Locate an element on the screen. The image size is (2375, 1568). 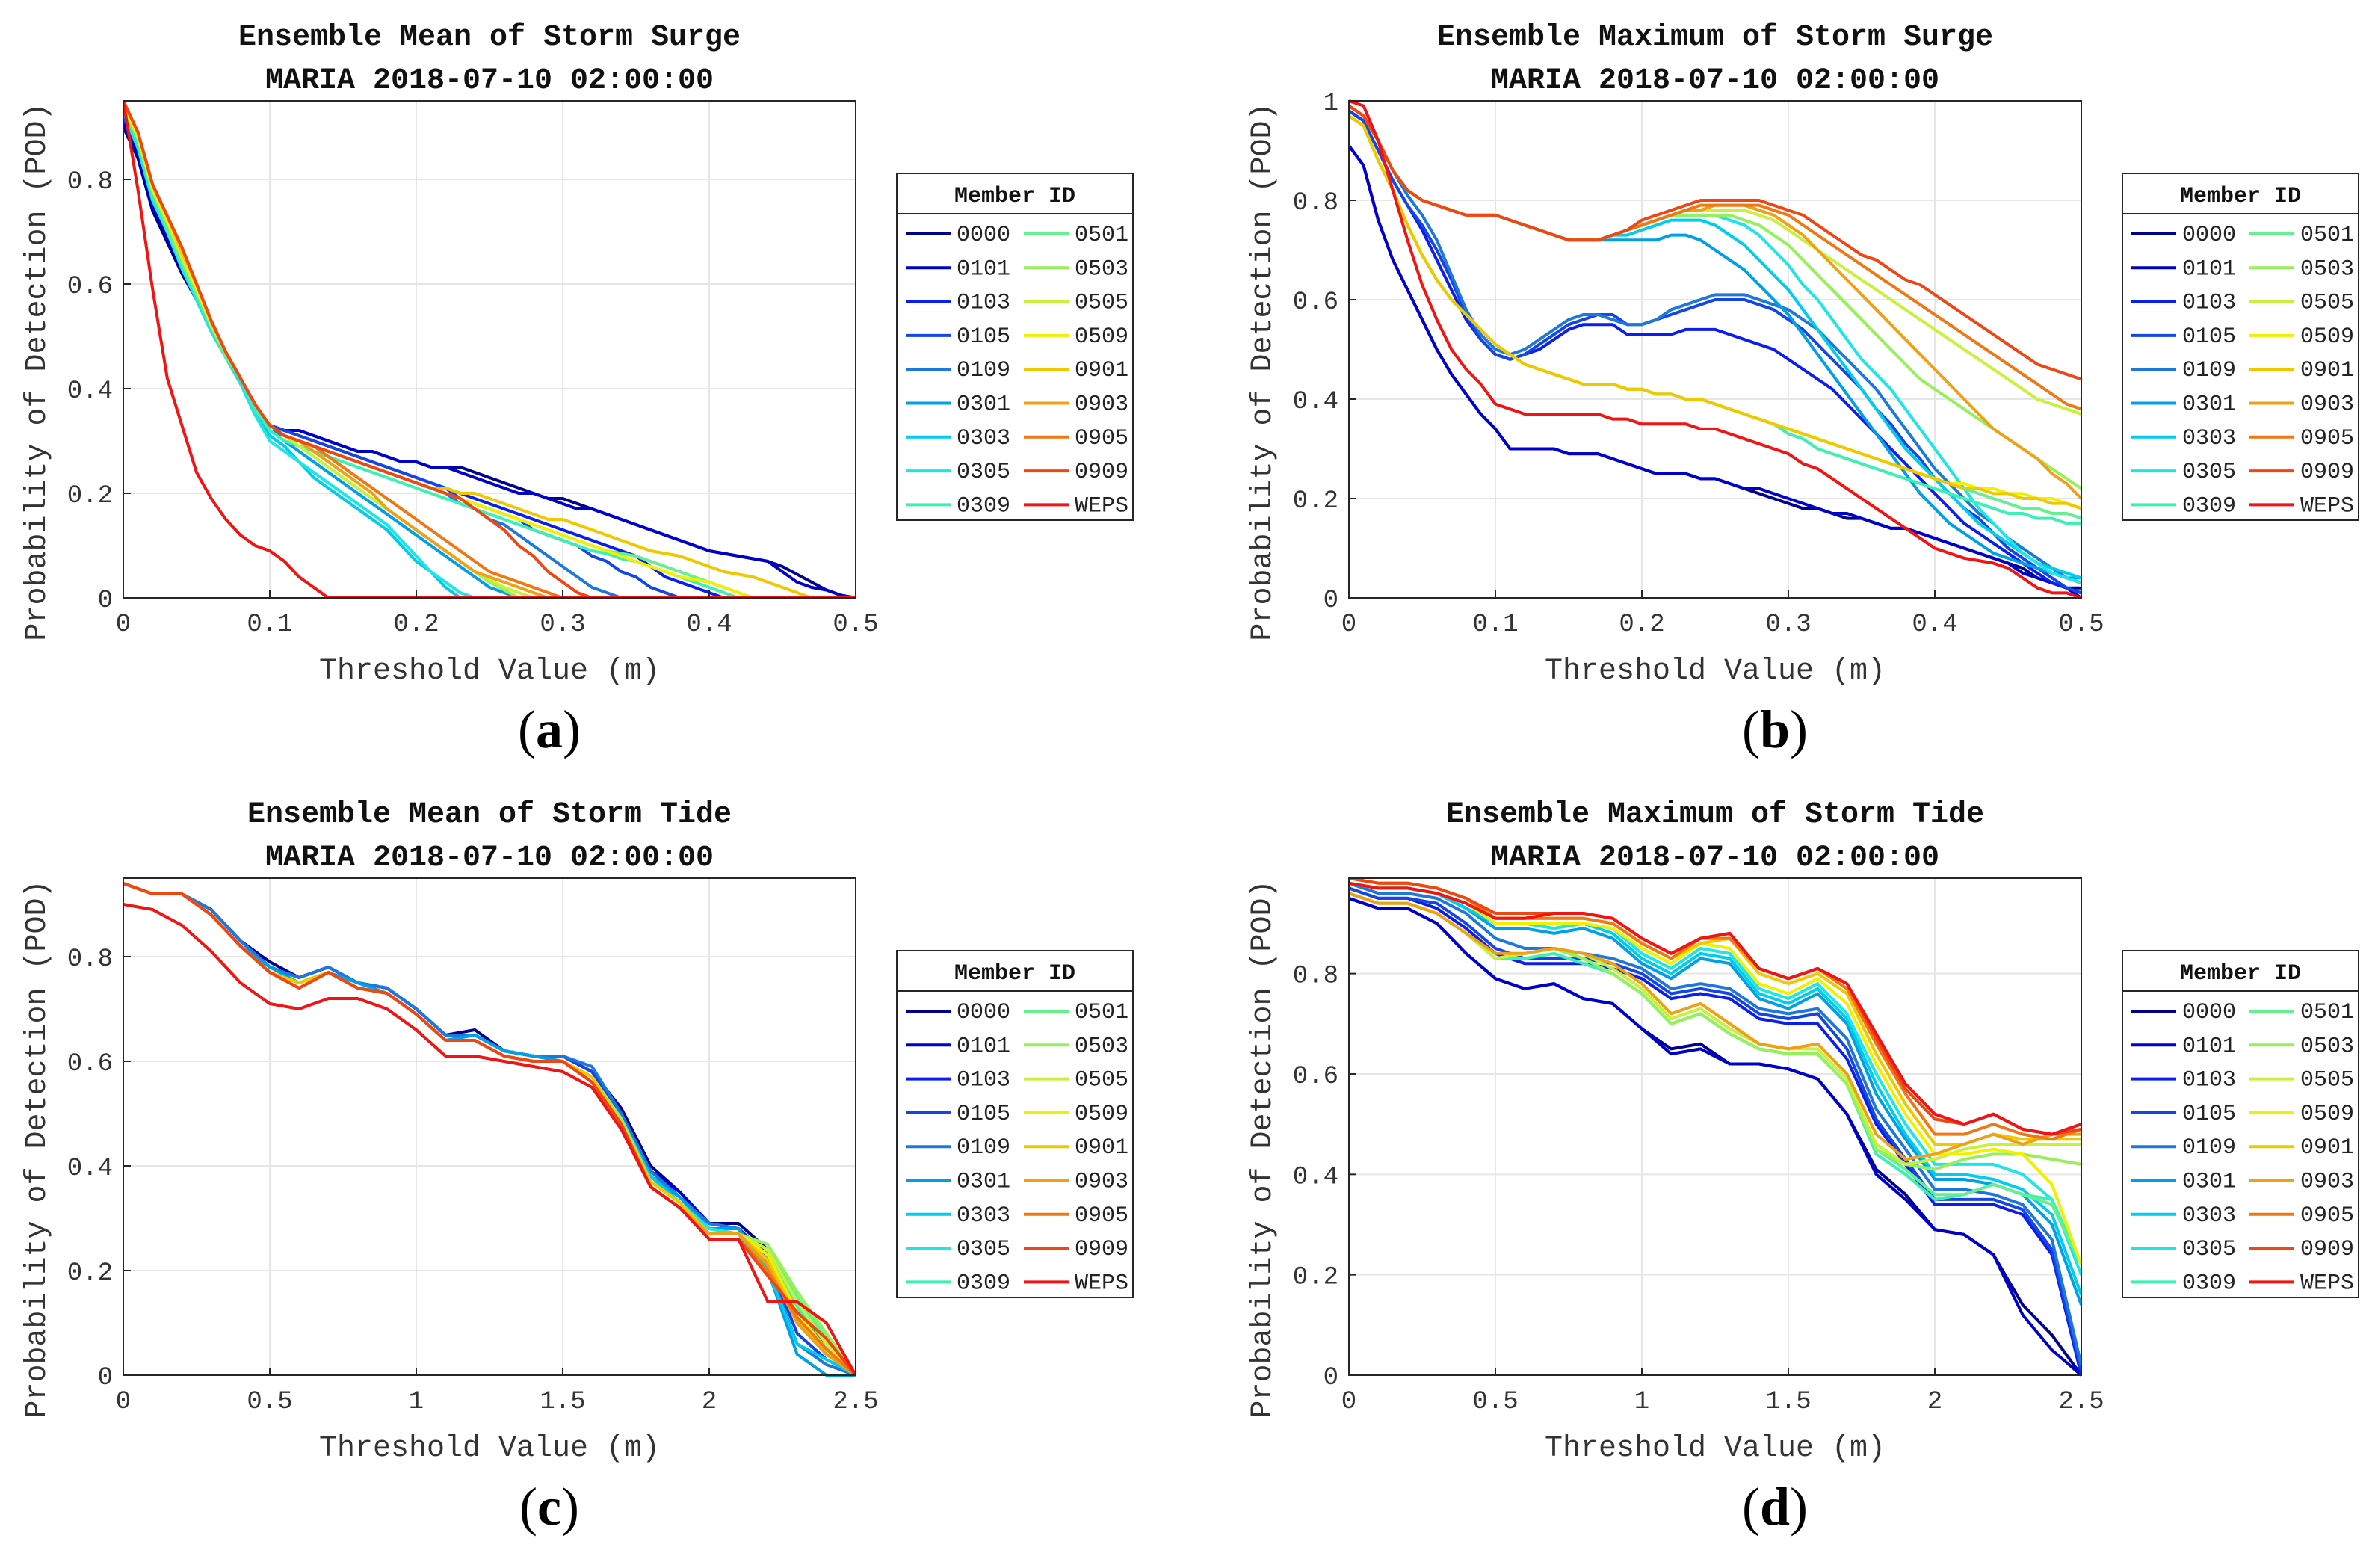
x-tick-label: 1 is located at coordinates (417, 1402).